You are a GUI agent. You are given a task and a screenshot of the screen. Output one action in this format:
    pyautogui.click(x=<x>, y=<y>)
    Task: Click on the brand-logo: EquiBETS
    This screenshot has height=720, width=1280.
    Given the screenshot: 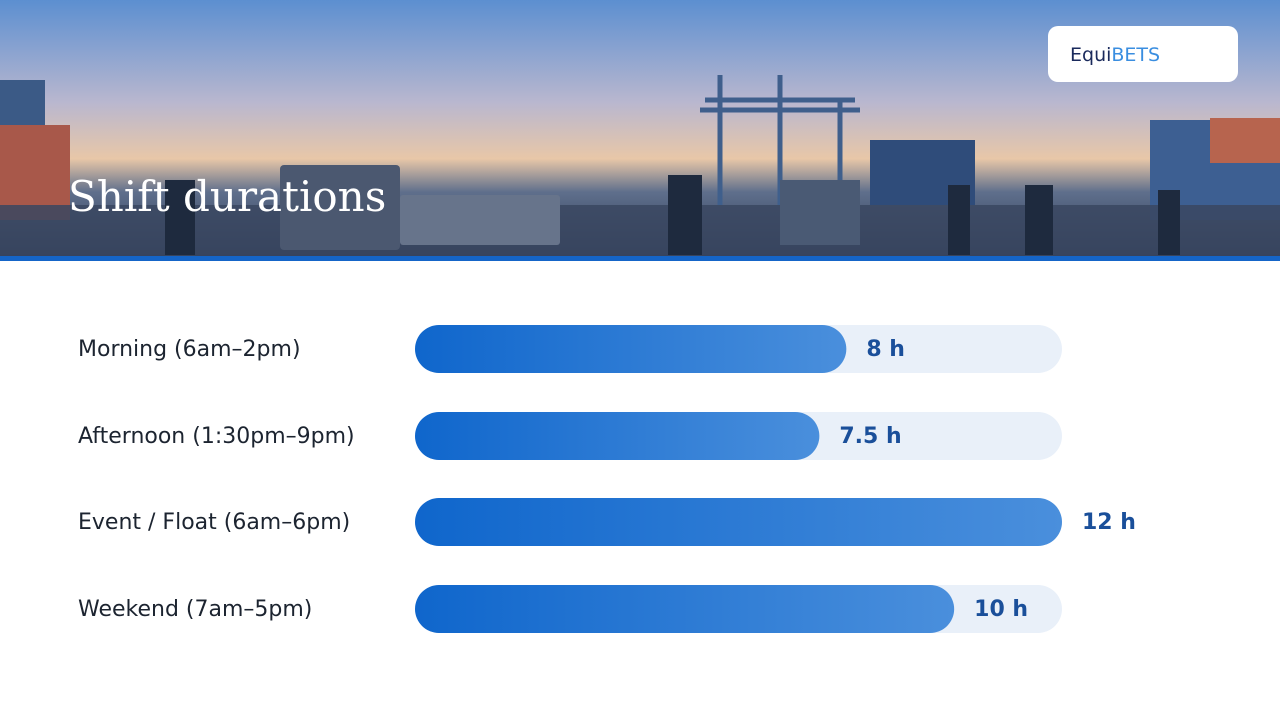 What is the action you would take?
    pyautogui.click(x=1115, y=55)
    